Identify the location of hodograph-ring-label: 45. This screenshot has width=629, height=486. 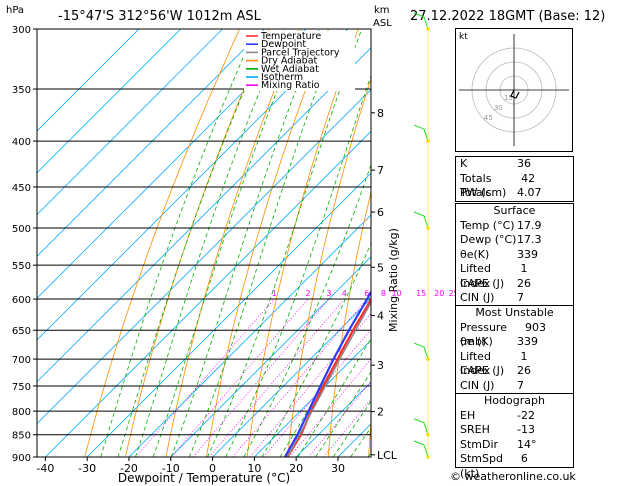
(488, 118).